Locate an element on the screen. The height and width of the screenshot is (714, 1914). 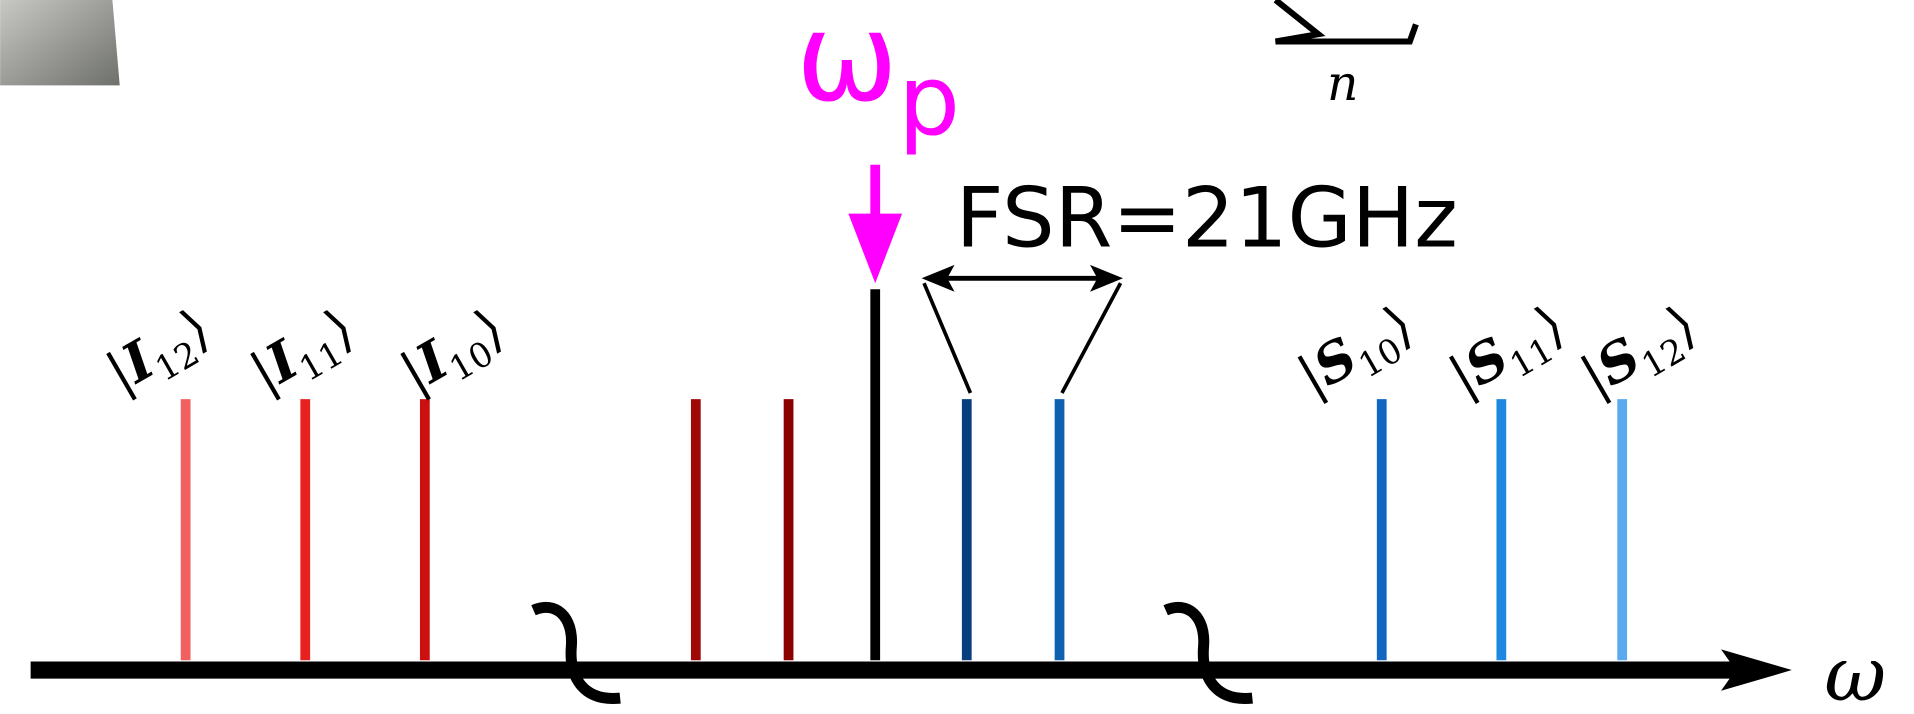
ket-label: |S12⟩ is located at coordinates (1640, 354).